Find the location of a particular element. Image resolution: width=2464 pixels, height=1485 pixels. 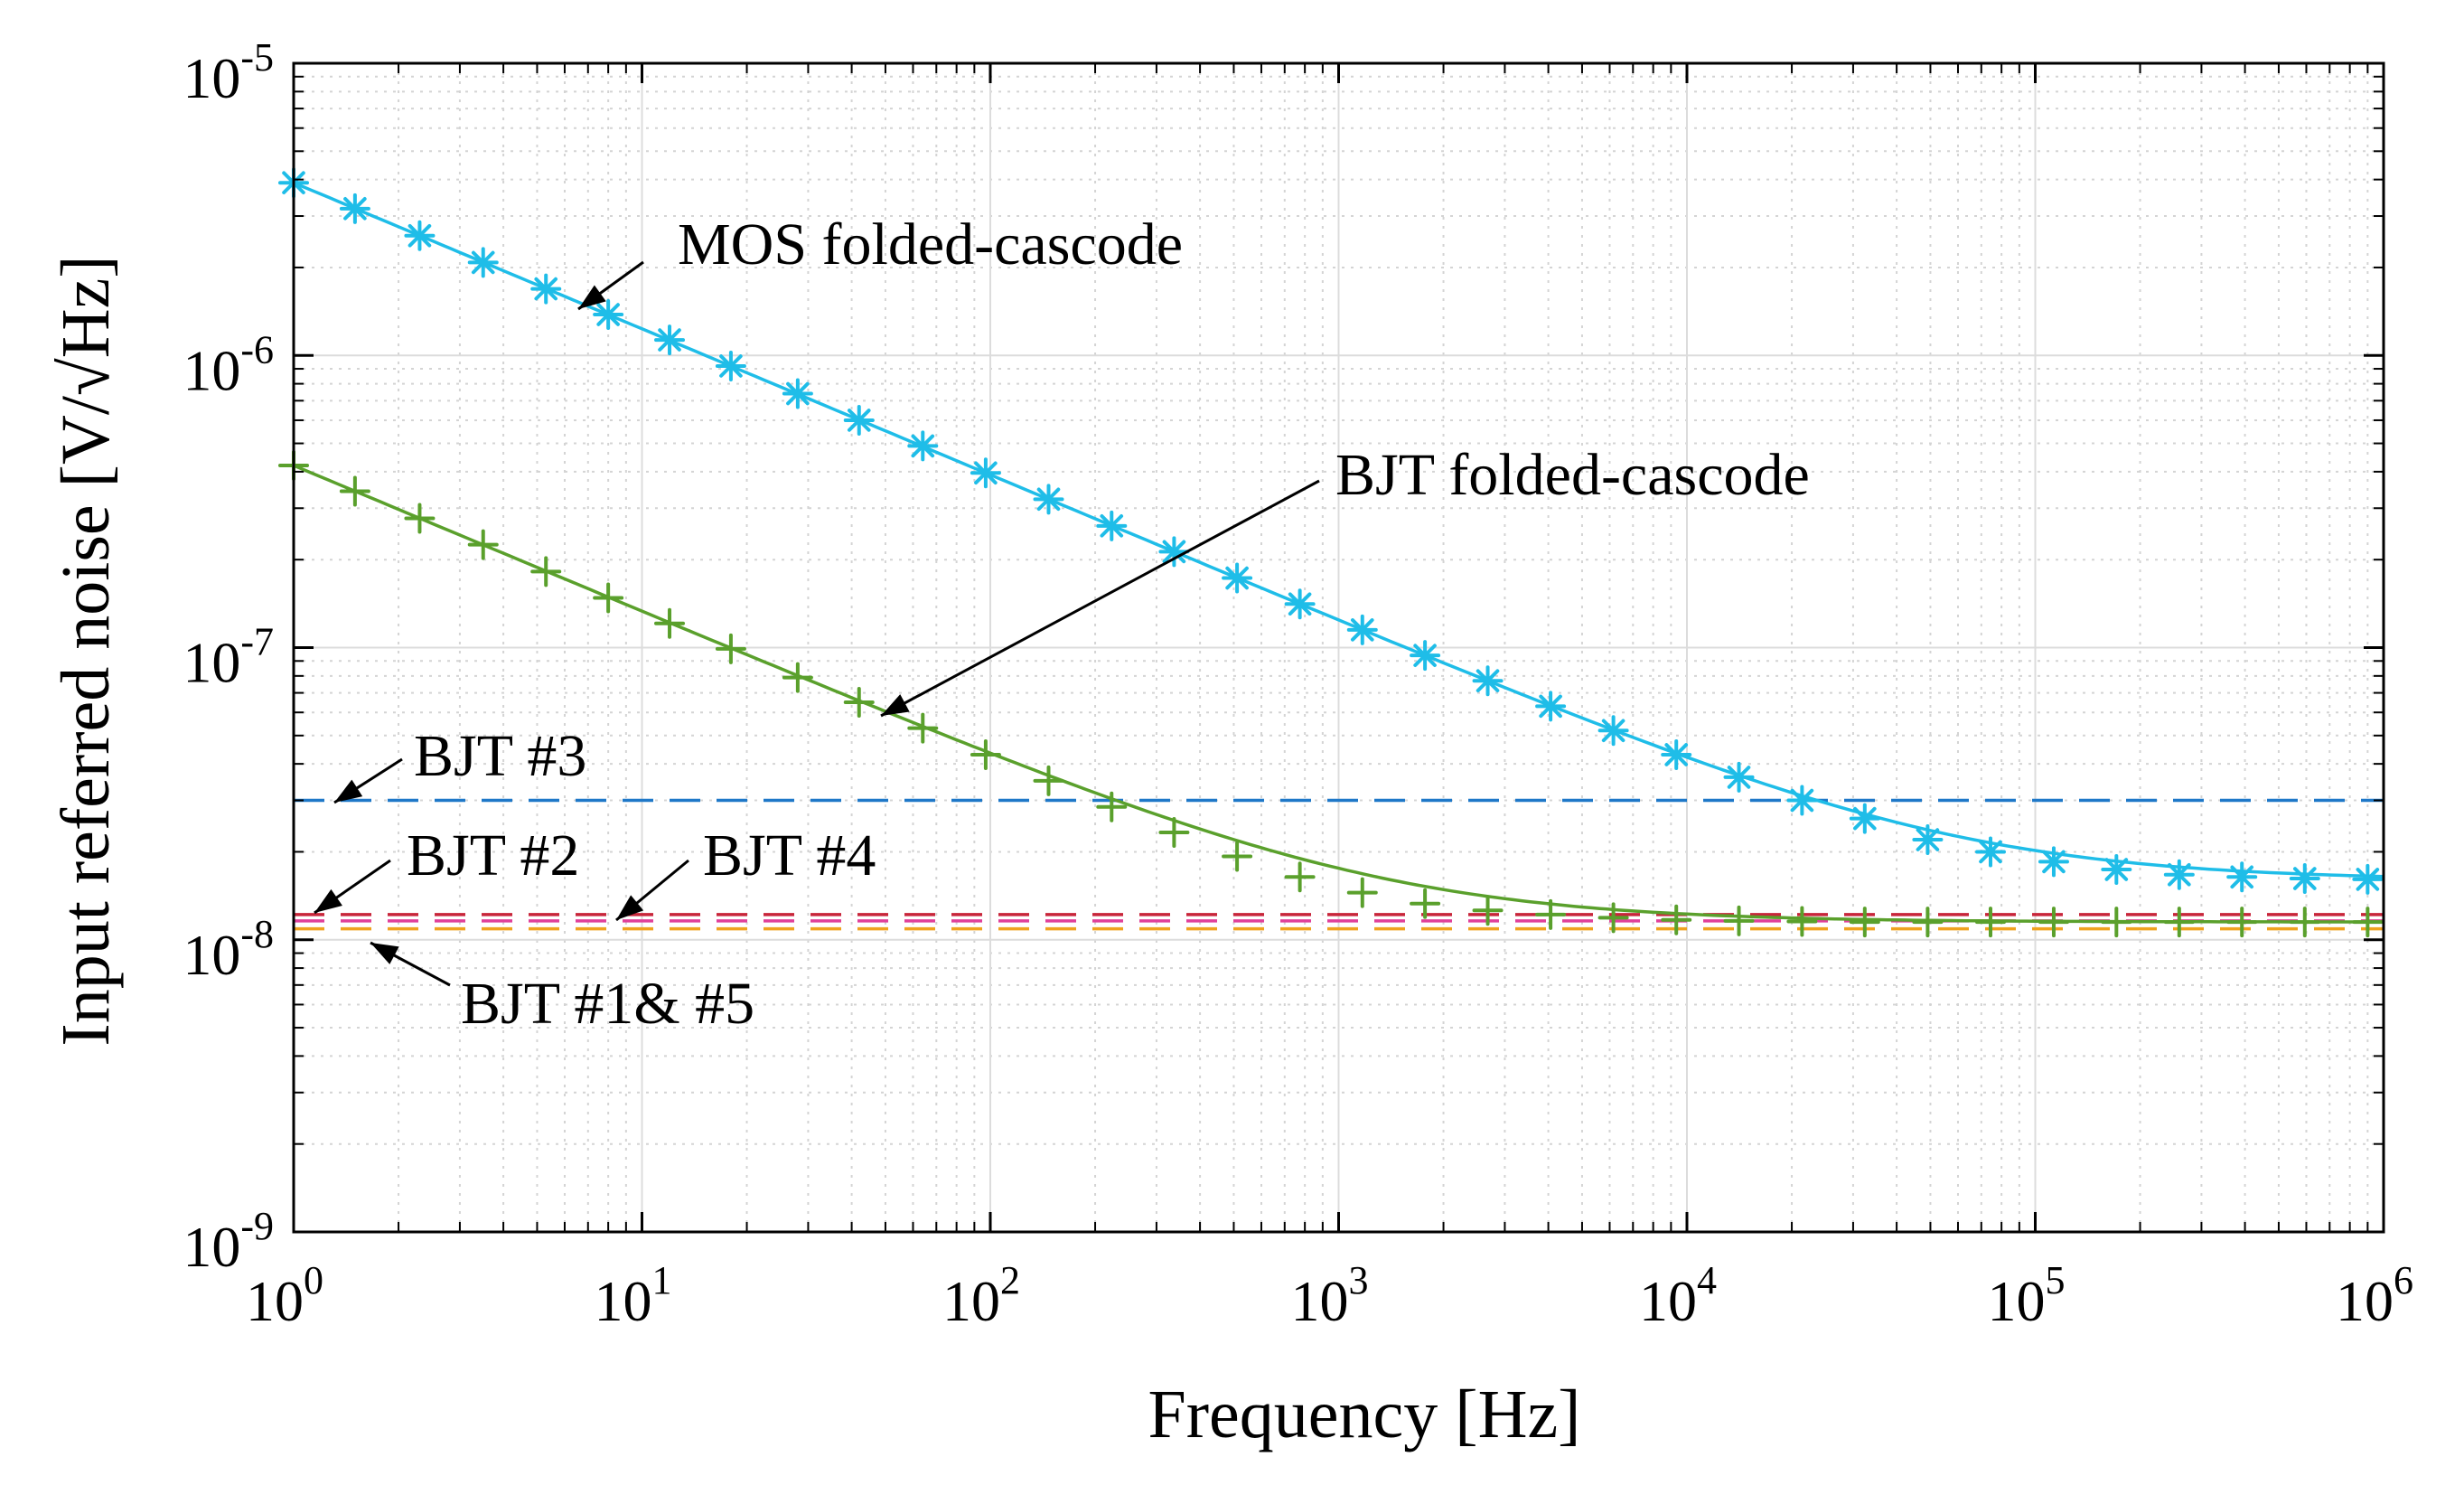

arrow-mos-folded-cascode is located at coordinates (610, 285).